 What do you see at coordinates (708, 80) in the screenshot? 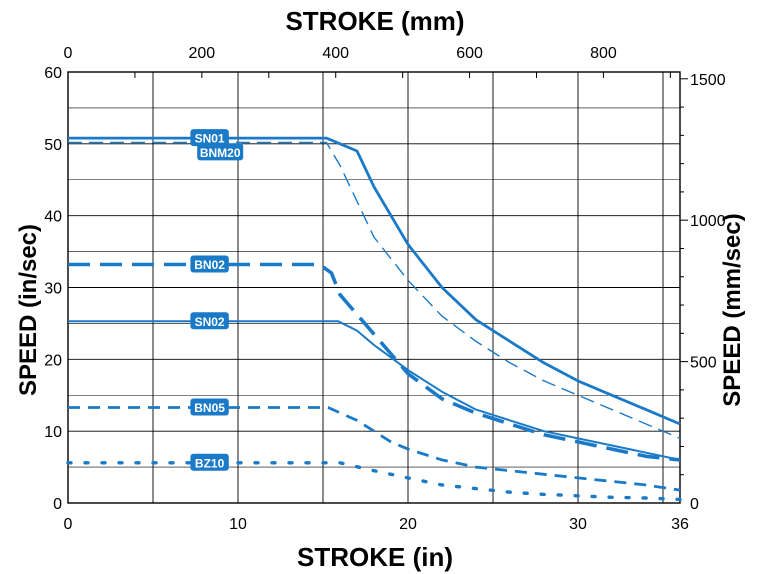
I see `y-right-tick-label: 1500` at bounding box center [708, 80].